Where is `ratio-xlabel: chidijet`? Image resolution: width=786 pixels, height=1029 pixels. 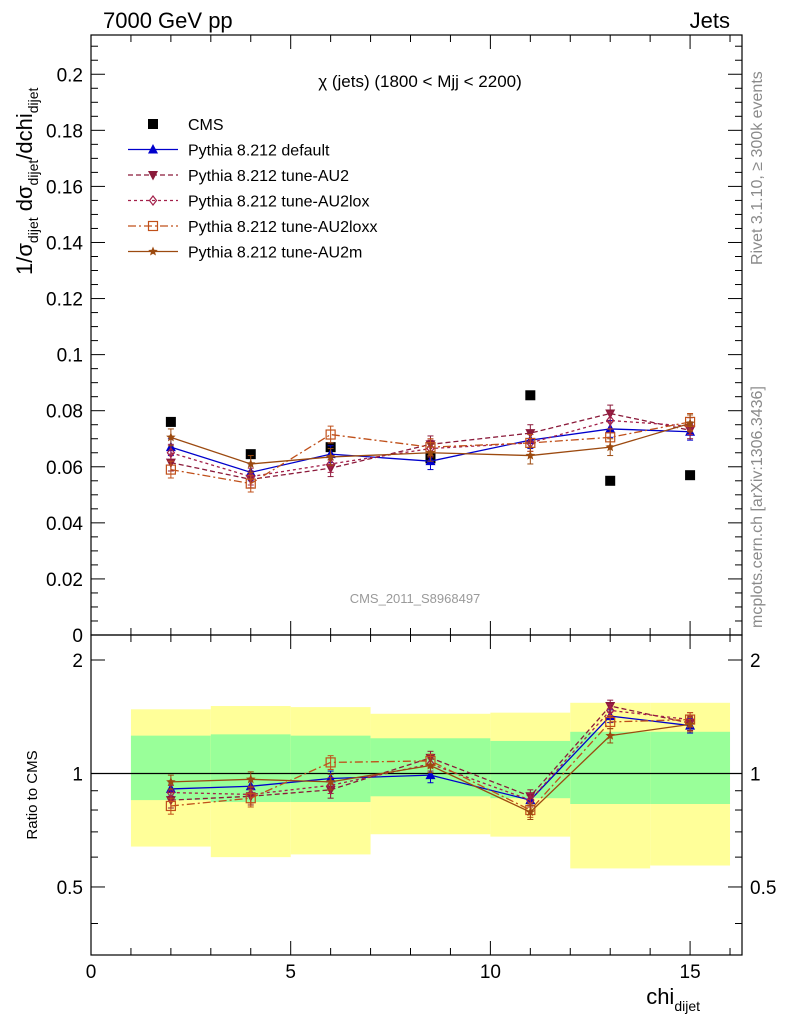
ratio-xlabel: chidijet is located at coordinates (673, 999).